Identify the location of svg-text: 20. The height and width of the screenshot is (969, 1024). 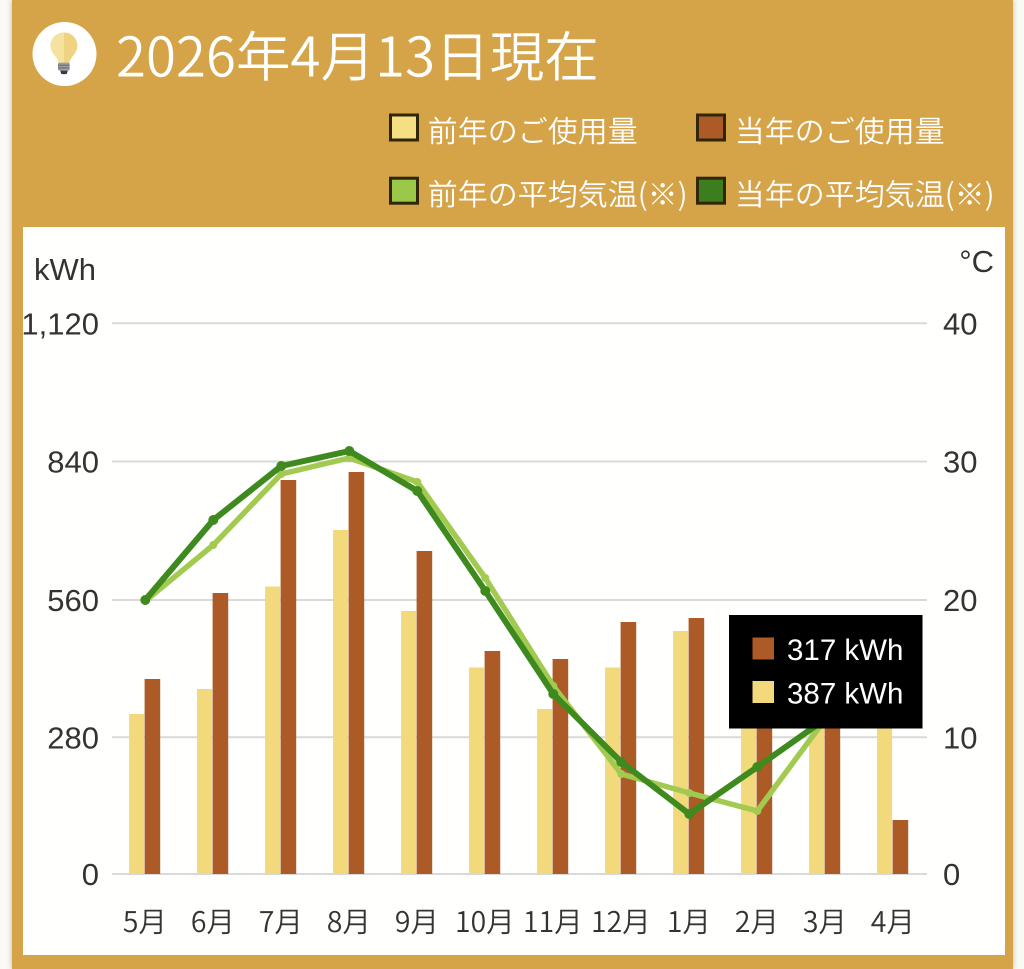
(960, 600).